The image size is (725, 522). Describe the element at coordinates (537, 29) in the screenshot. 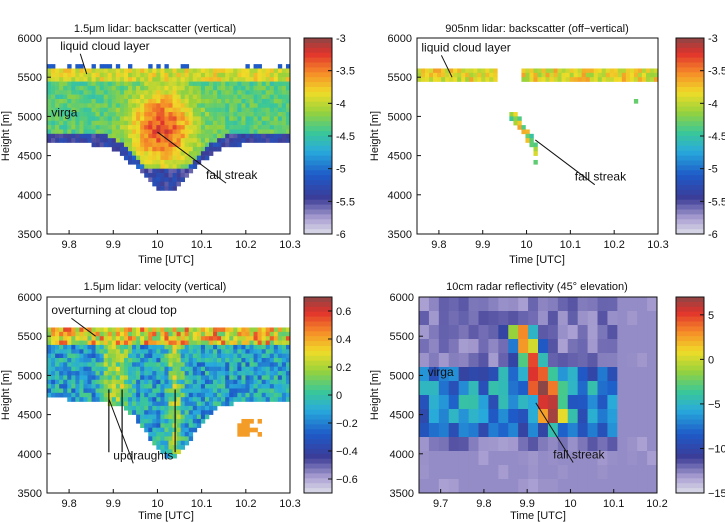

I see `panel-title: 905nm lidar: backscatter (off−vertical)` at that location.